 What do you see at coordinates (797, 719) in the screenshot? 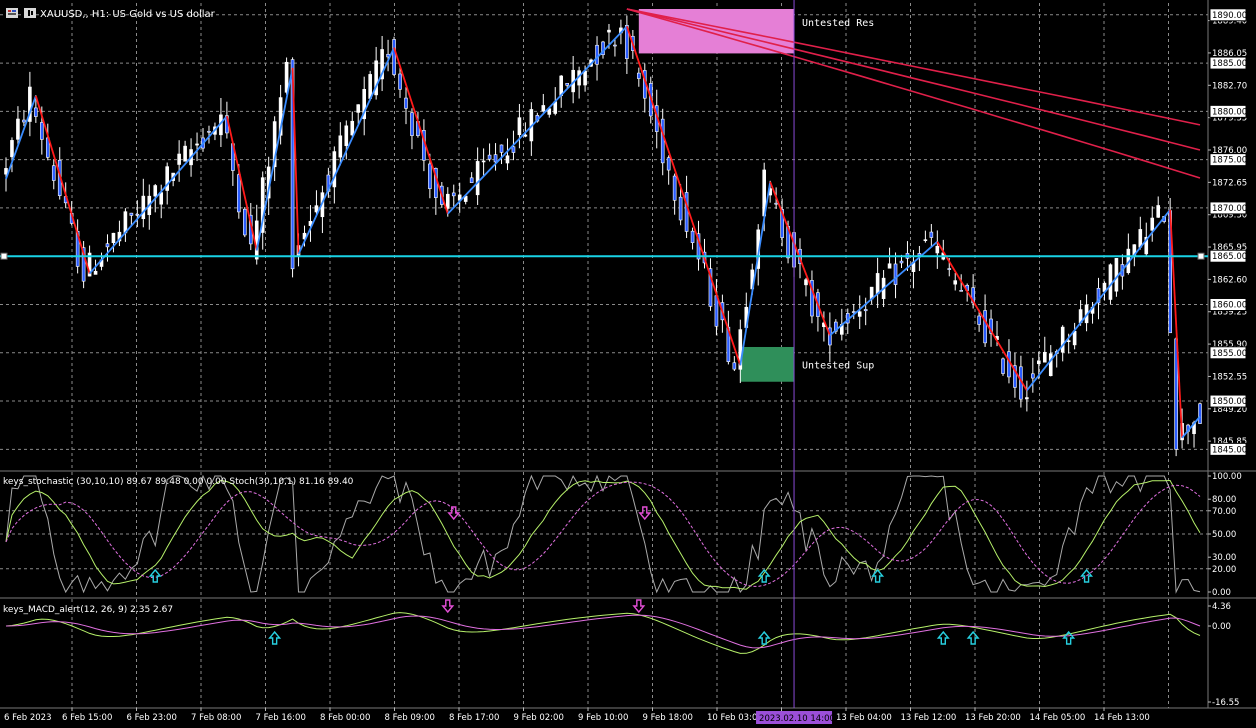
I see `cursor-time-label-text: 2023.02.10 14:00` at bounding box center [797, 719].